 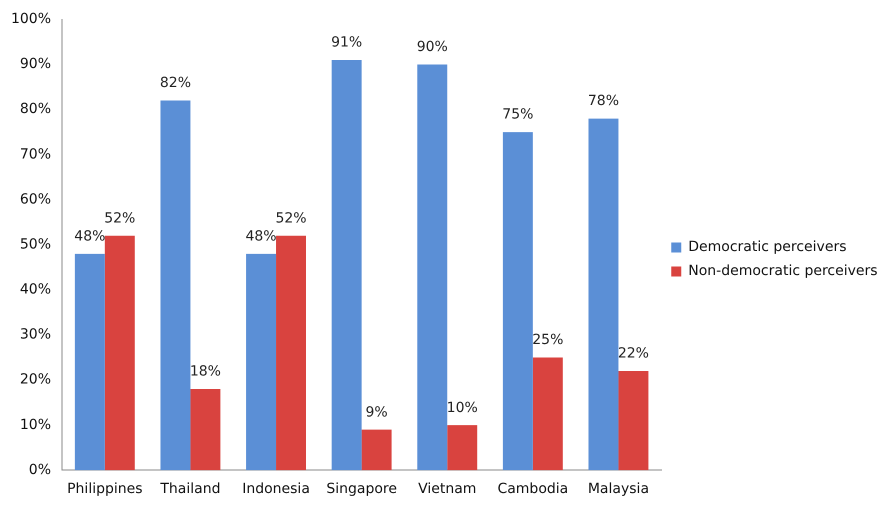 I want to click on x-tick-label: Singapore, so click(x=361, y=489).